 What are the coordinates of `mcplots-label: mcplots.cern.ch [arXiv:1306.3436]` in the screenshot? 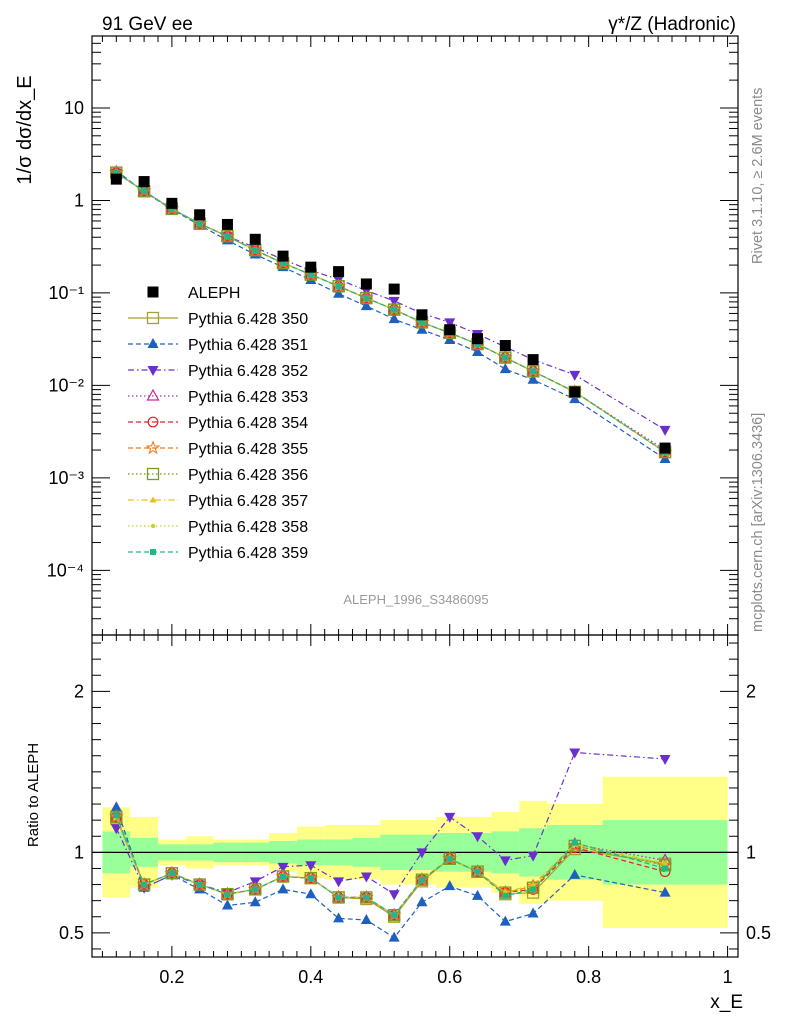 It's located at (758, 522).